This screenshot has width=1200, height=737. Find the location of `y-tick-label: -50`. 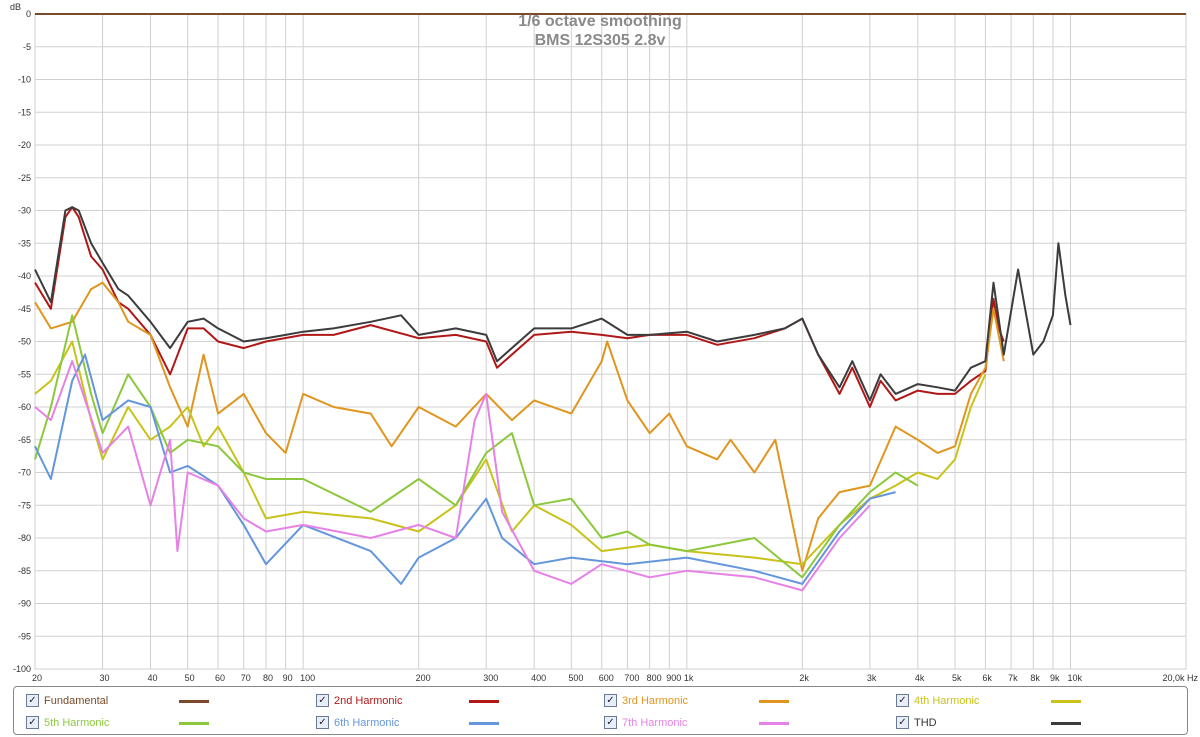

y-tick-label: -50 is located at coordinates (24, 342).